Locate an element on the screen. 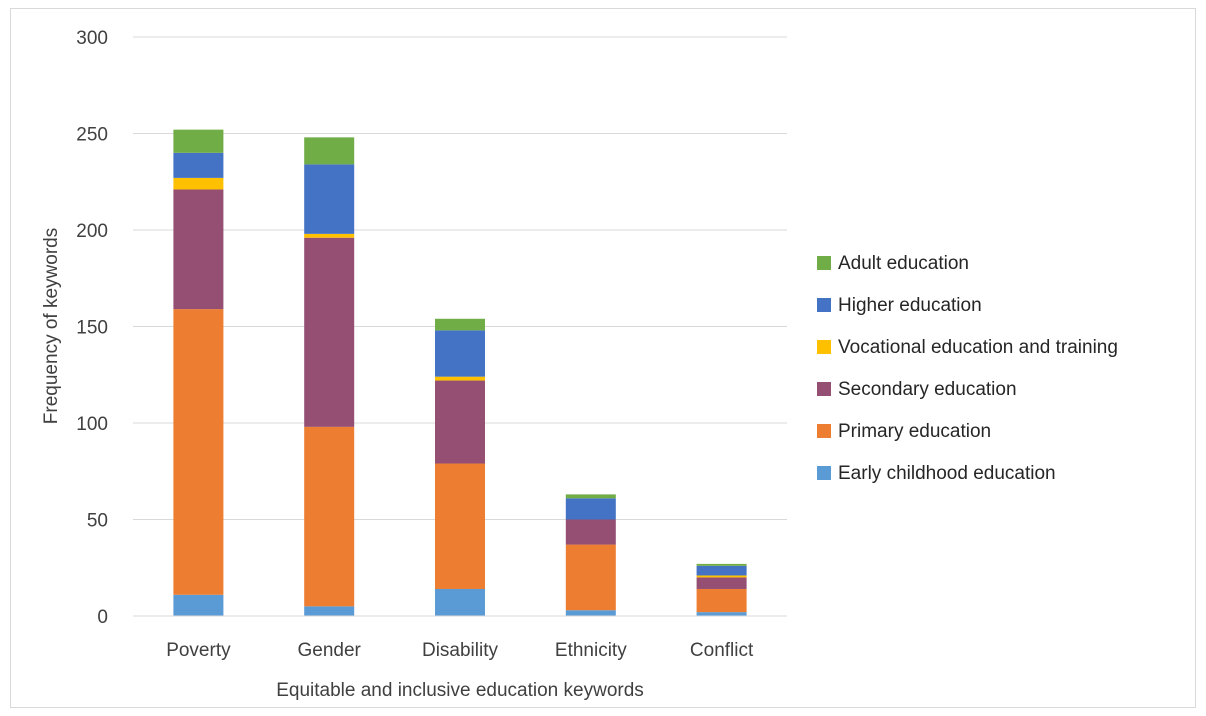 This screenshot has height=716, width=1206. legend-label: Higher education is located at coordinates (910, 305).